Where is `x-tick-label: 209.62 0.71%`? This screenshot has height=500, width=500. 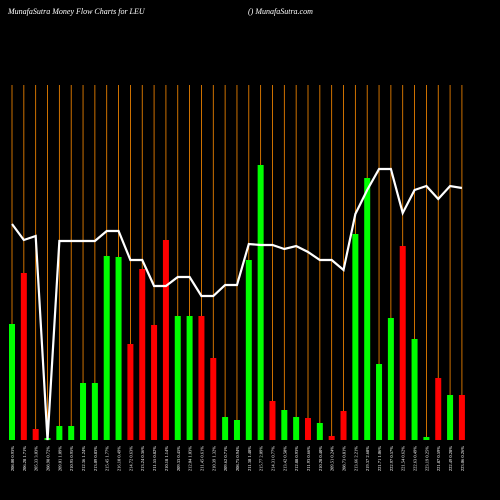 x-tick-label: 209.62 0.71% is located at coordinates (225, 458).